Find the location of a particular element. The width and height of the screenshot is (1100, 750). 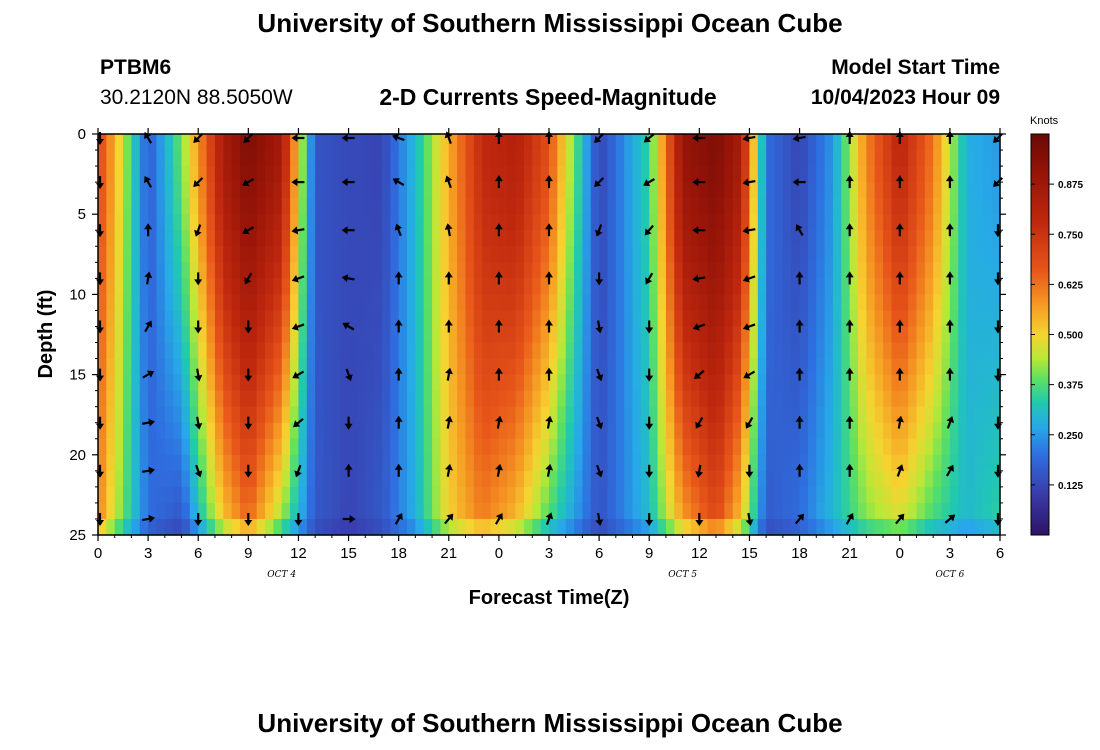

x-tick-label: 3 is located at coordinates (148, 553).